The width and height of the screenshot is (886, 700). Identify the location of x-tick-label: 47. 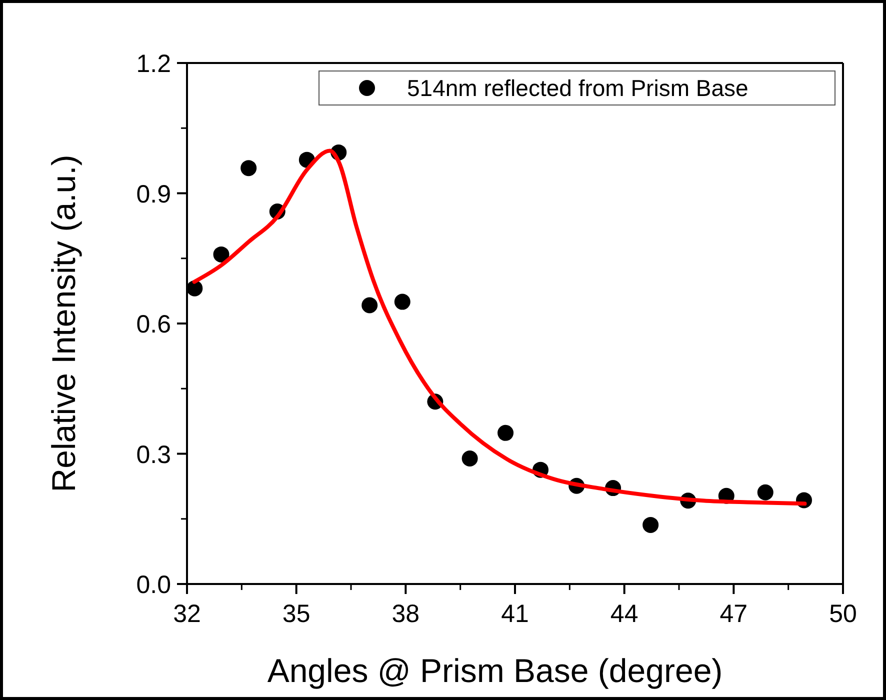
(734, 614).